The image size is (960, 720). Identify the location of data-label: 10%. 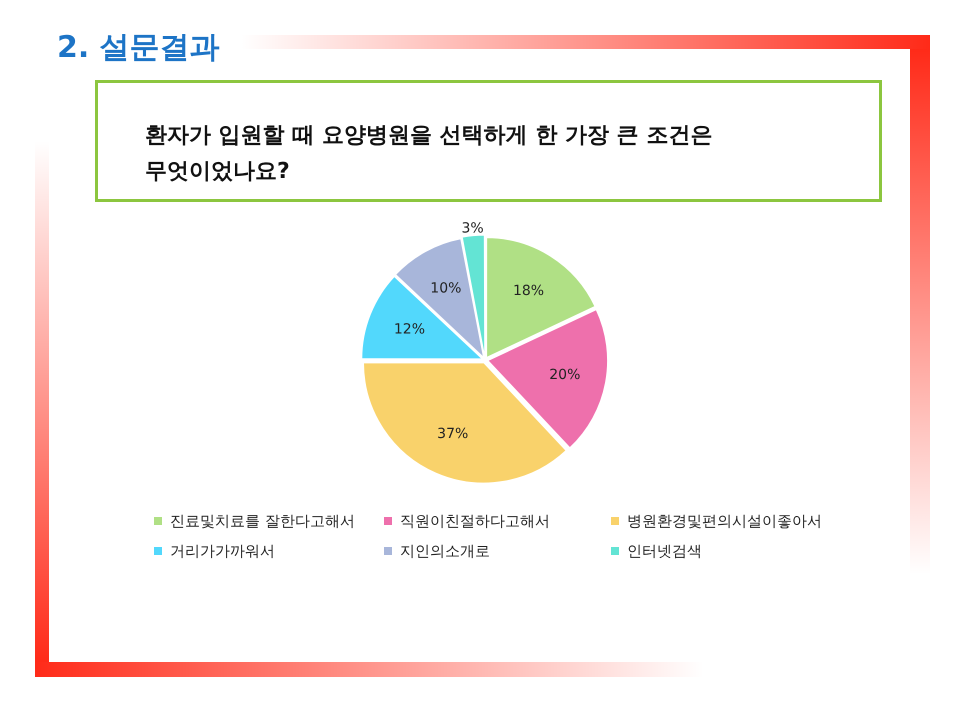
(446, 288).